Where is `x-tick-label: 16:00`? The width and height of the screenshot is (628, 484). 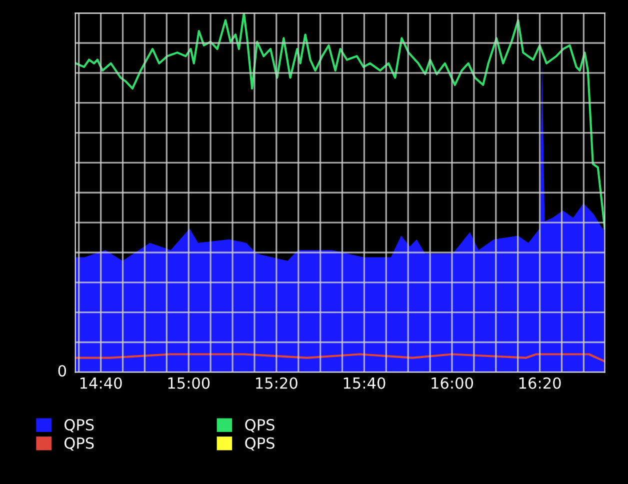
x-tick-label: 16:00 is located at coordinates (452, 383).